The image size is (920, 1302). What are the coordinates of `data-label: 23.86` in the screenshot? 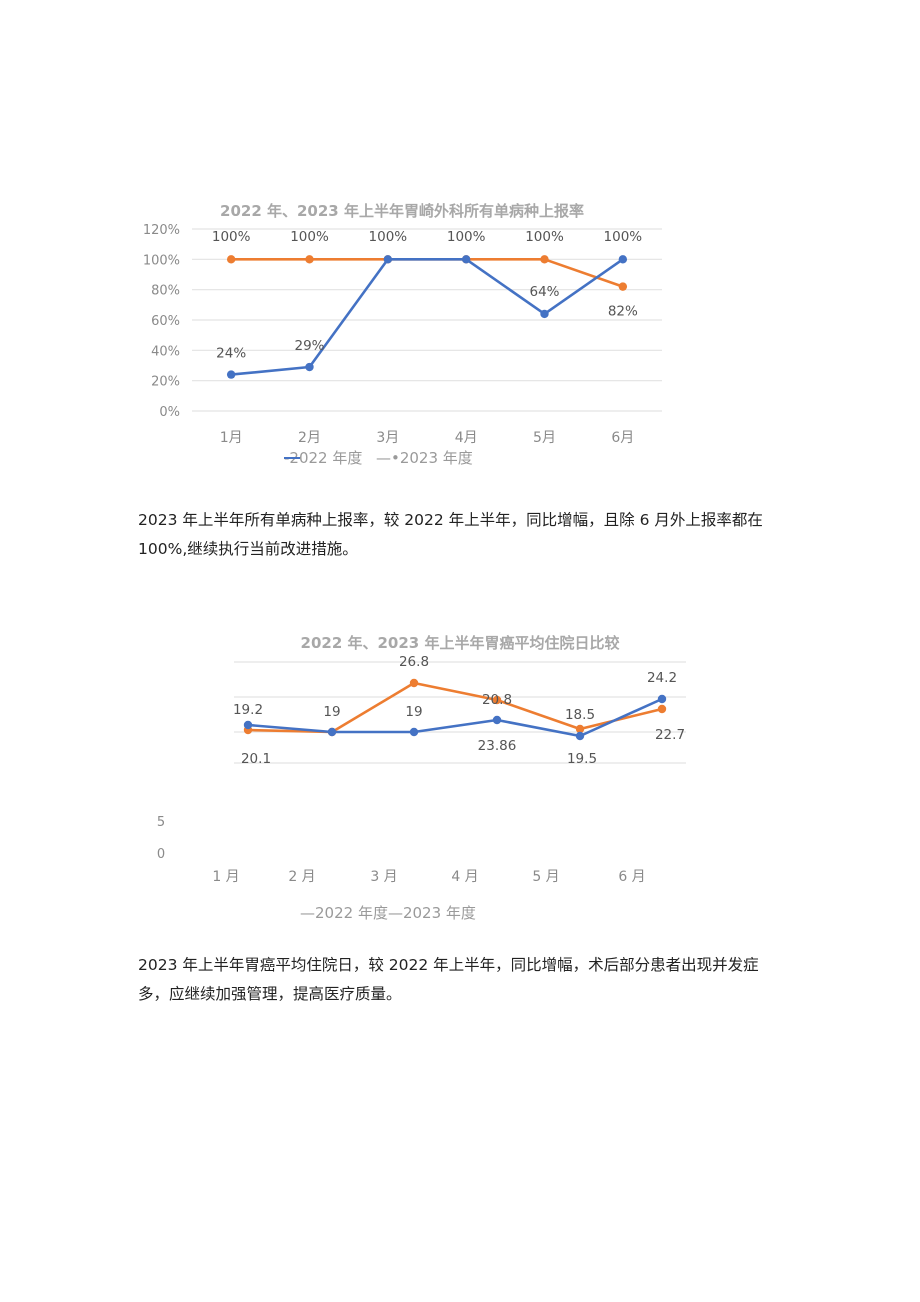 It's located at (497, 746).